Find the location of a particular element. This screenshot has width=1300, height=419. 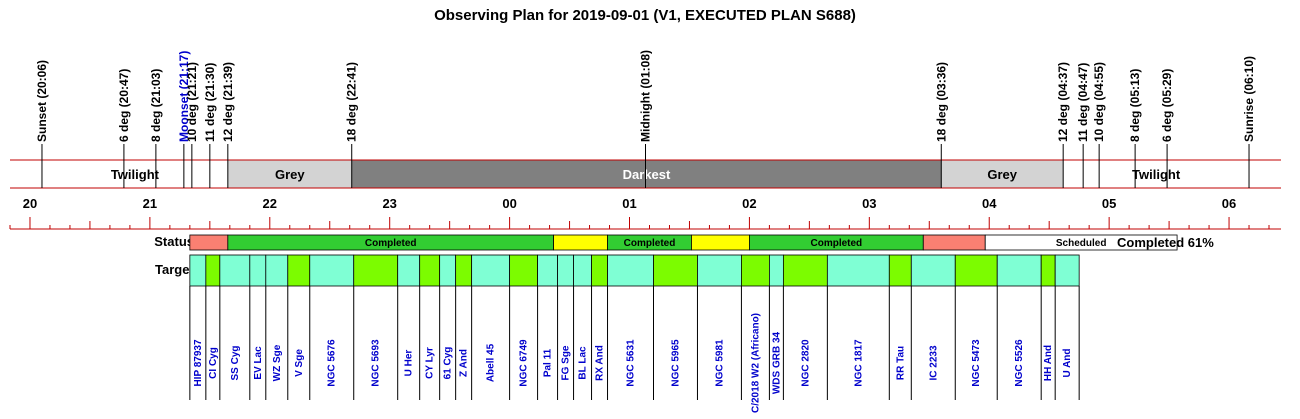

event-label-4: 10 deg (21:21) is located at coordinates (192, 102).